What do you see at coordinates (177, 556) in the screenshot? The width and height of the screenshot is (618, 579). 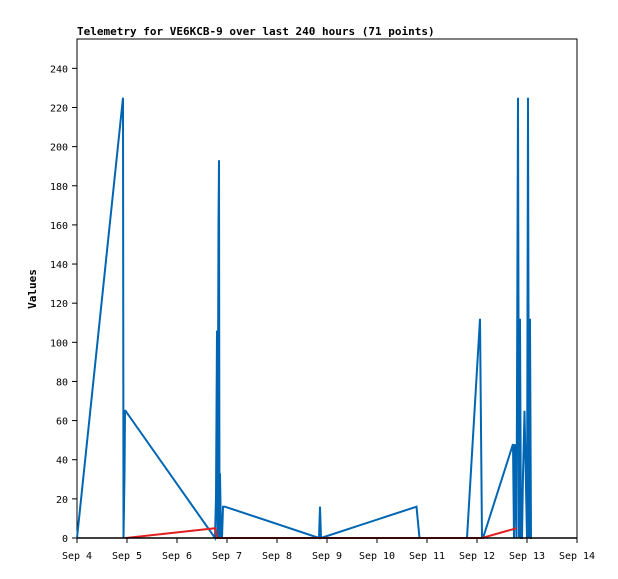 I see `x-tick-label: Sep 6` at bounding box center [177, 556].